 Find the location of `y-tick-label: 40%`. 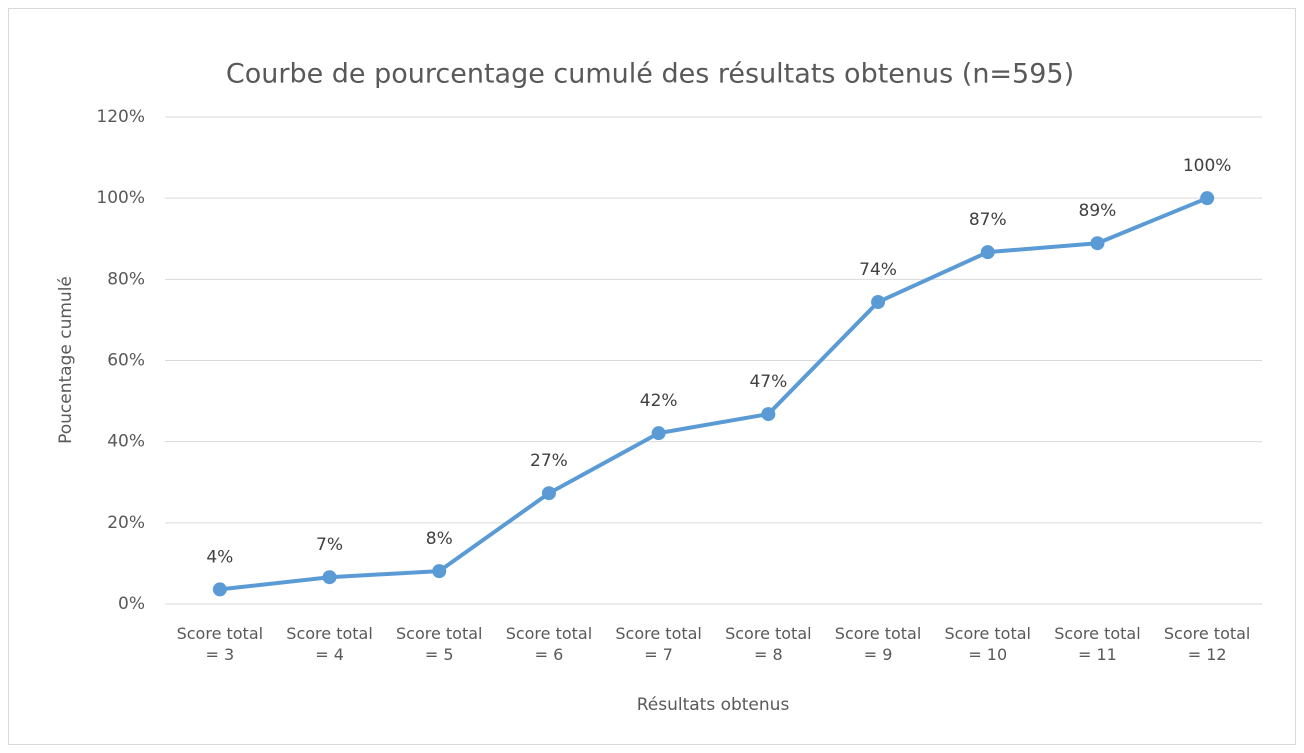

y-tick-label: 40% is located at coordinates (126, 442).